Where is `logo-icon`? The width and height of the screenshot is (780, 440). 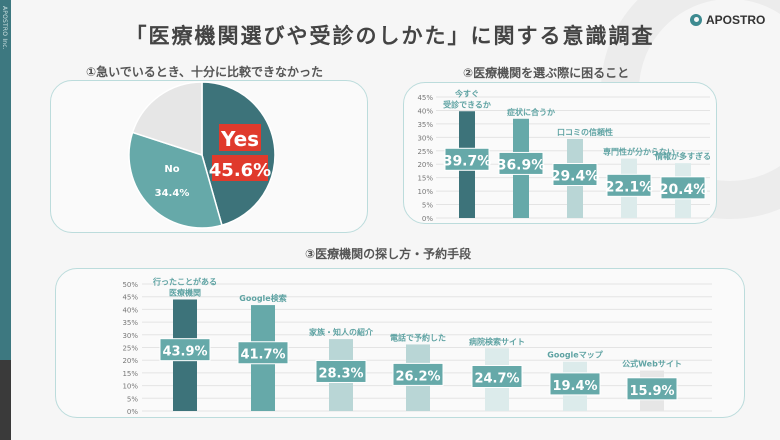
logo-icon is located at coordinates (696, 20).